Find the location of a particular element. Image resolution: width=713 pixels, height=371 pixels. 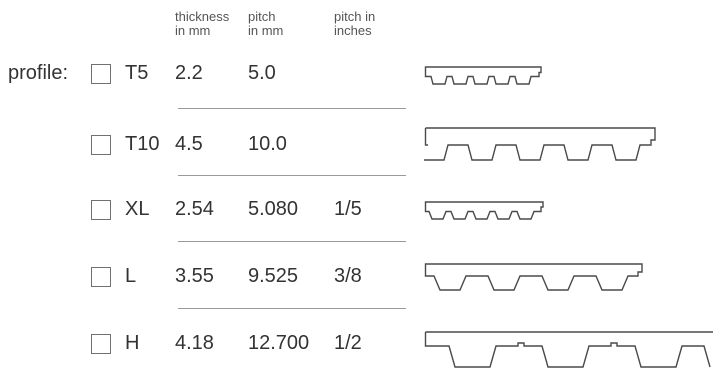

pitch-inches-header: pitch in inches is located at coordinates (355, 23).